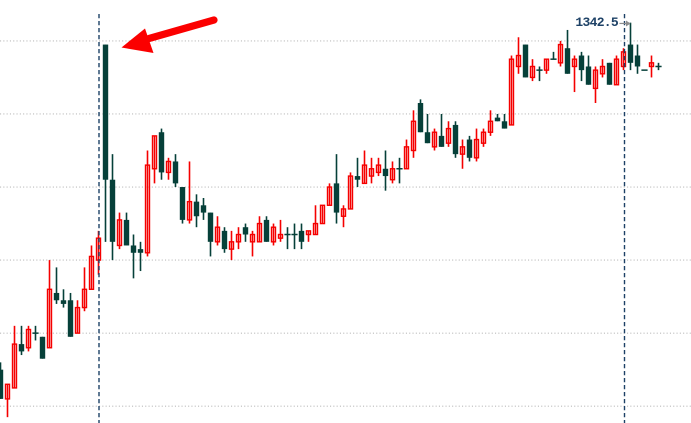 The width and height of the screenshot is (691, 423). I want to click on candle-4-body, so click(28, 338).